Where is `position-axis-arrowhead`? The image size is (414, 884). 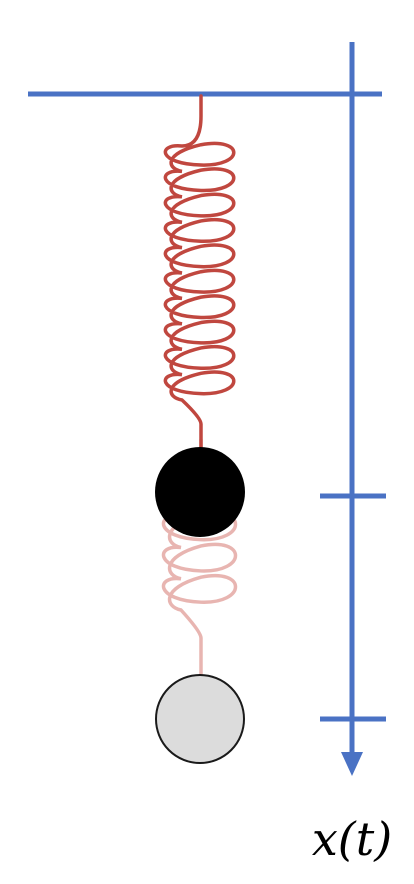 position-axis-arrowhead is located at coordinates (352, 764).